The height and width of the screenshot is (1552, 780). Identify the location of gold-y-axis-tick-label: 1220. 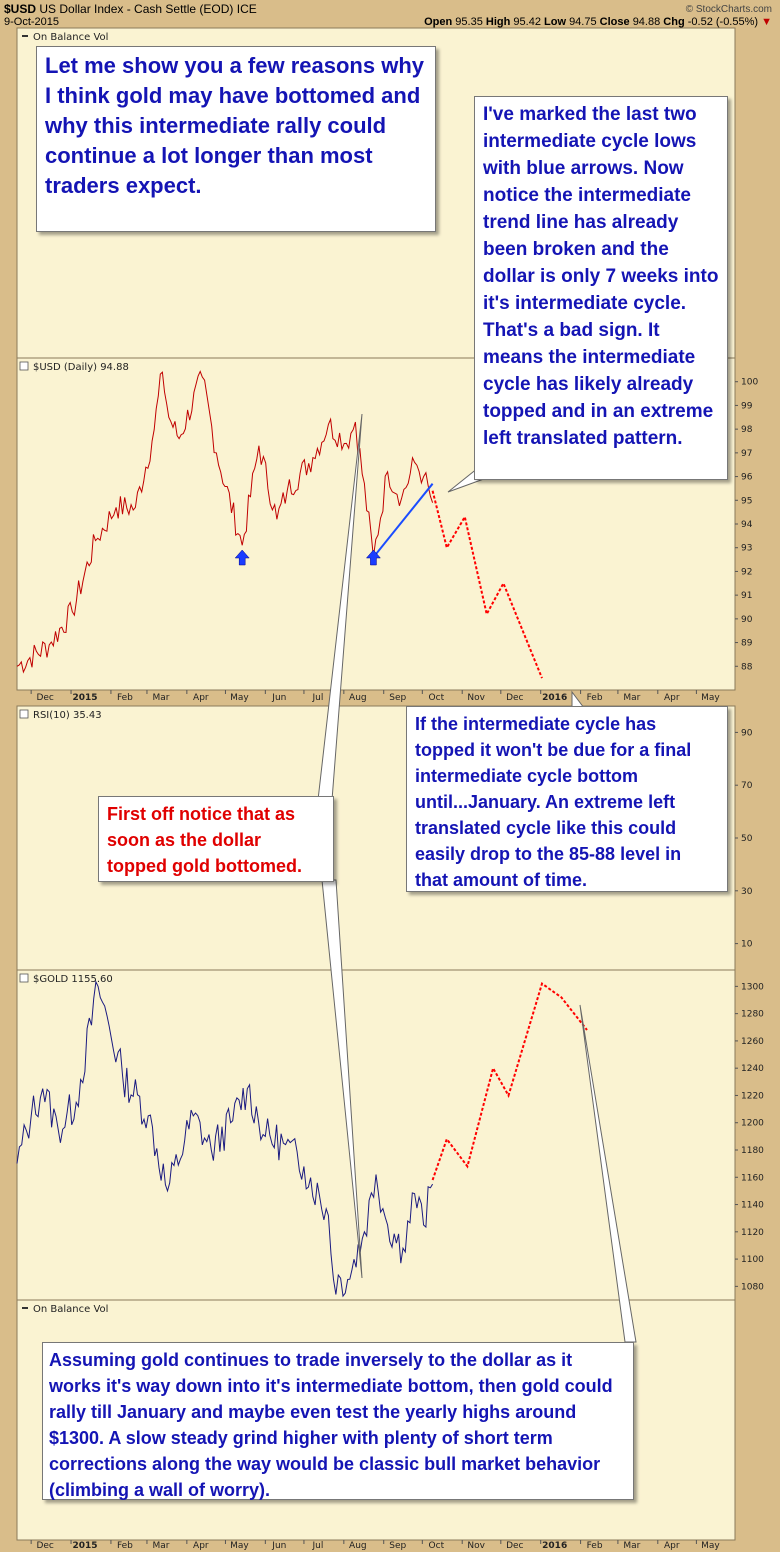
(752, 1096).